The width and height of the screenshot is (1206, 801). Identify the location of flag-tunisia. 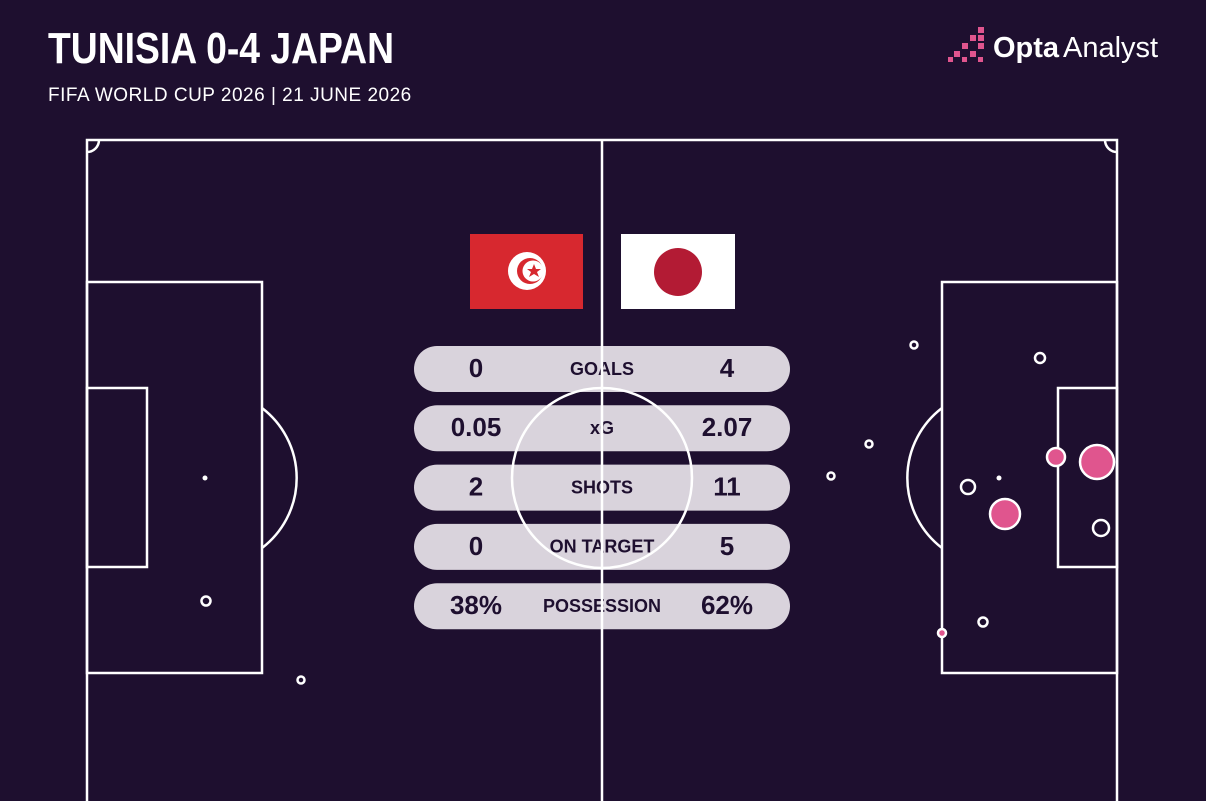
(526, 271).